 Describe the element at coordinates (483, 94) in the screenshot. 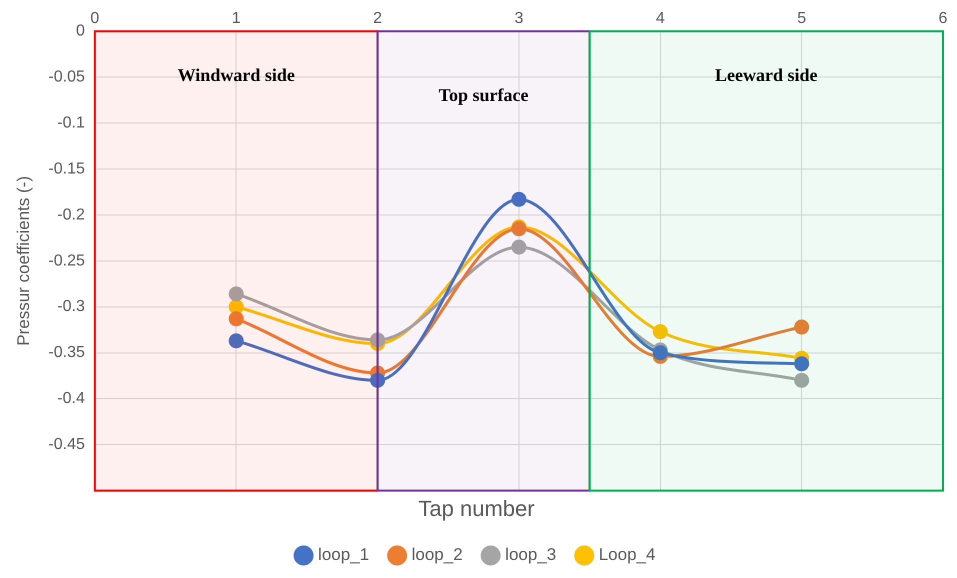

I see `band-label: Top surface` at that location.